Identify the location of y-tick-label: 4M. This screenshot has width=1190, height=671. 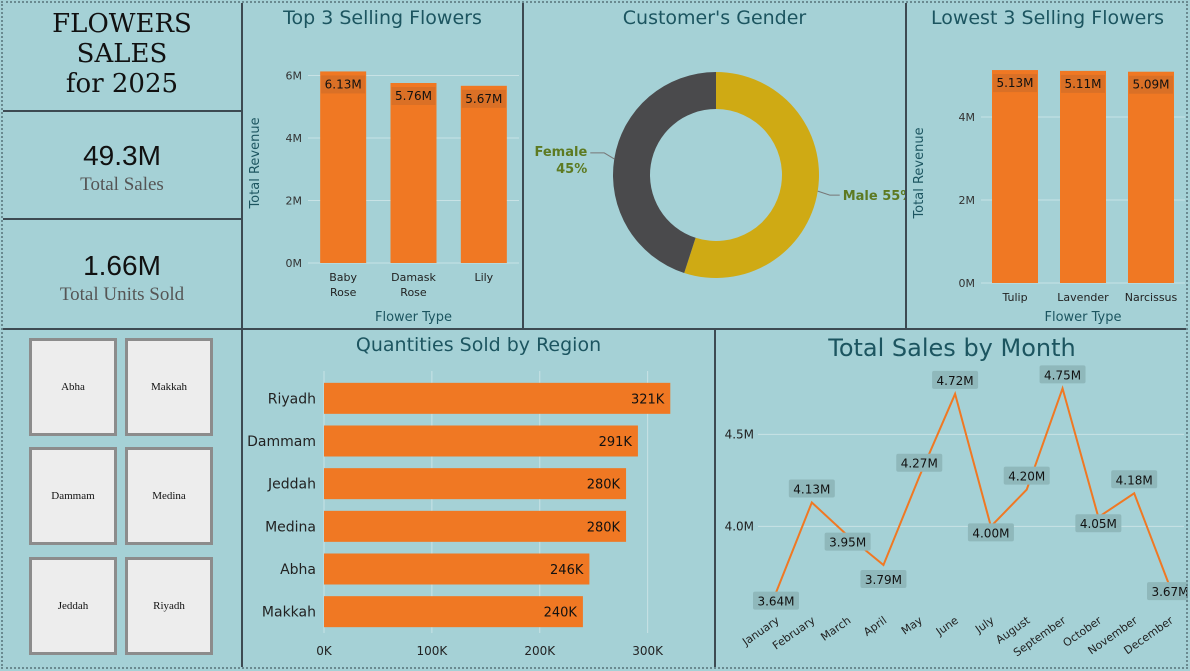
(967, 117).